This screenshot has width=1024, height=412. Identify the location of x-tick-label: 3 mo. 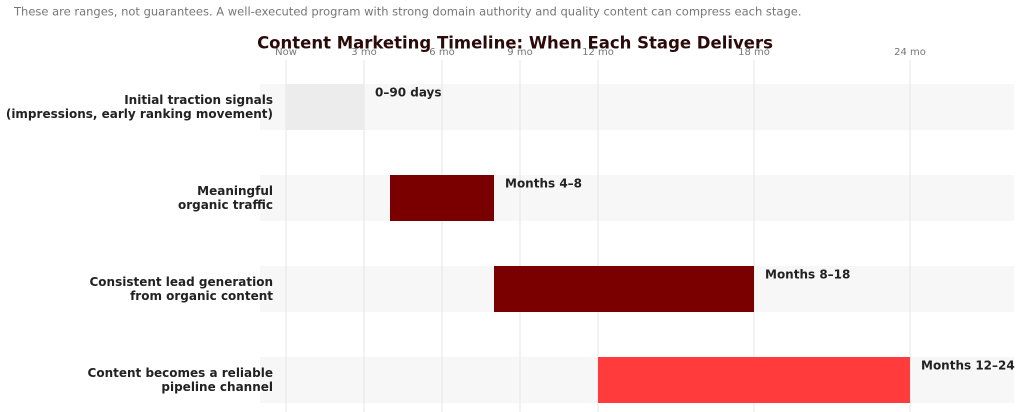
(363, 52).